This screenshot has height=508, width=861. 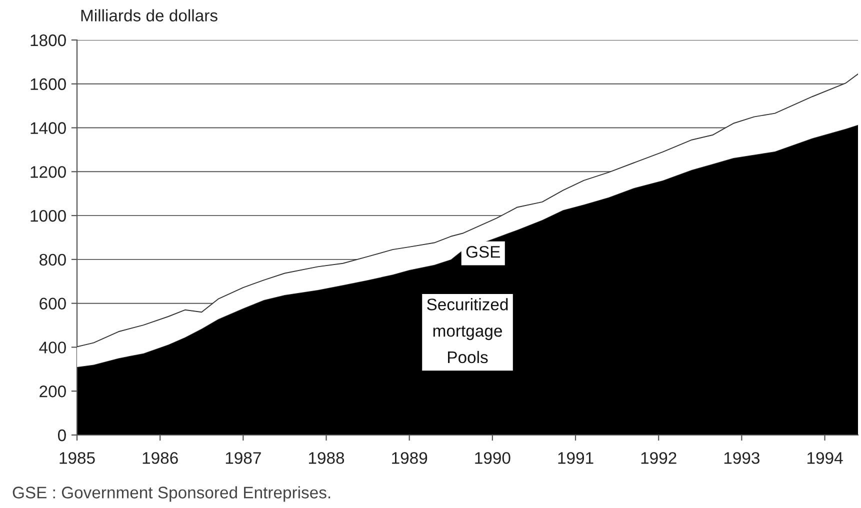 I want to click on y-tick-label: 200, so click(x=53, y=392).